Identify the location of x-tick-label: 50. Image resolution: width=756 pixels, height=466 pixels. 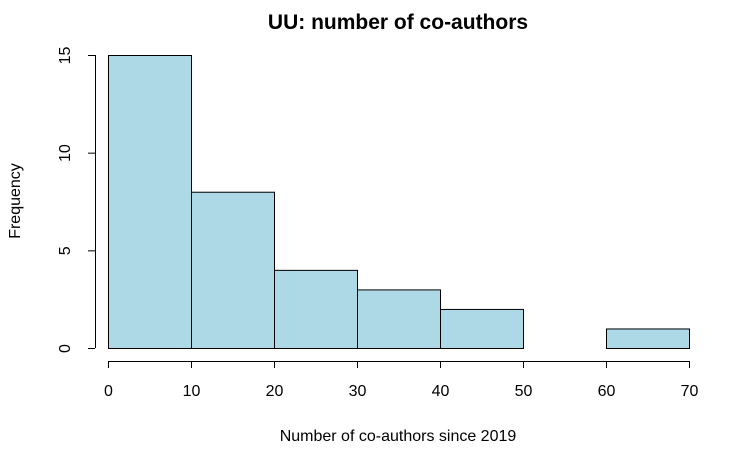
(524, 391).